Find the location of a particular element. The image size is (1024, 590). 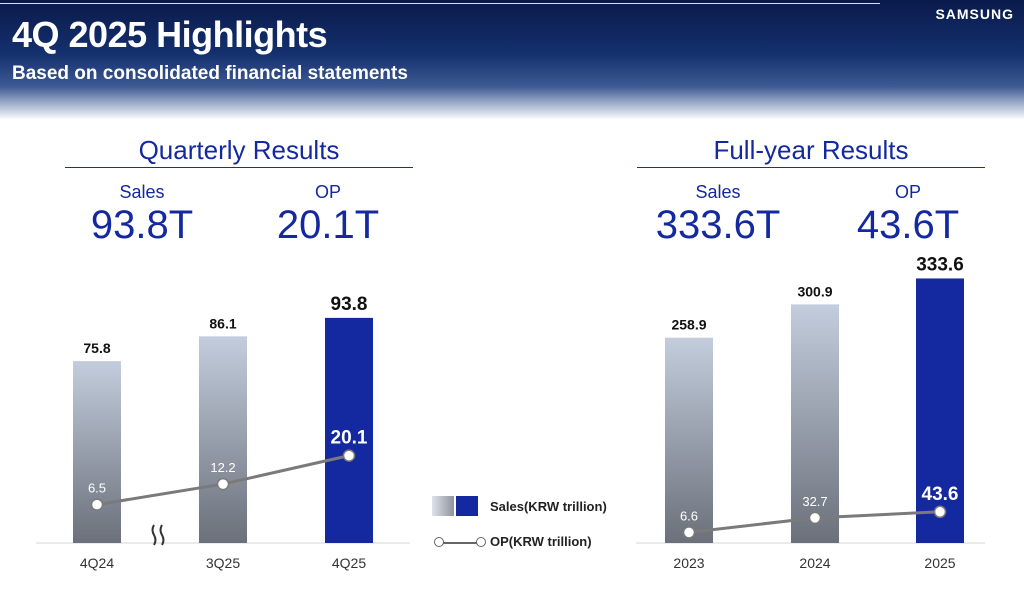

legend-op-line is located at coordinates (462, 543).